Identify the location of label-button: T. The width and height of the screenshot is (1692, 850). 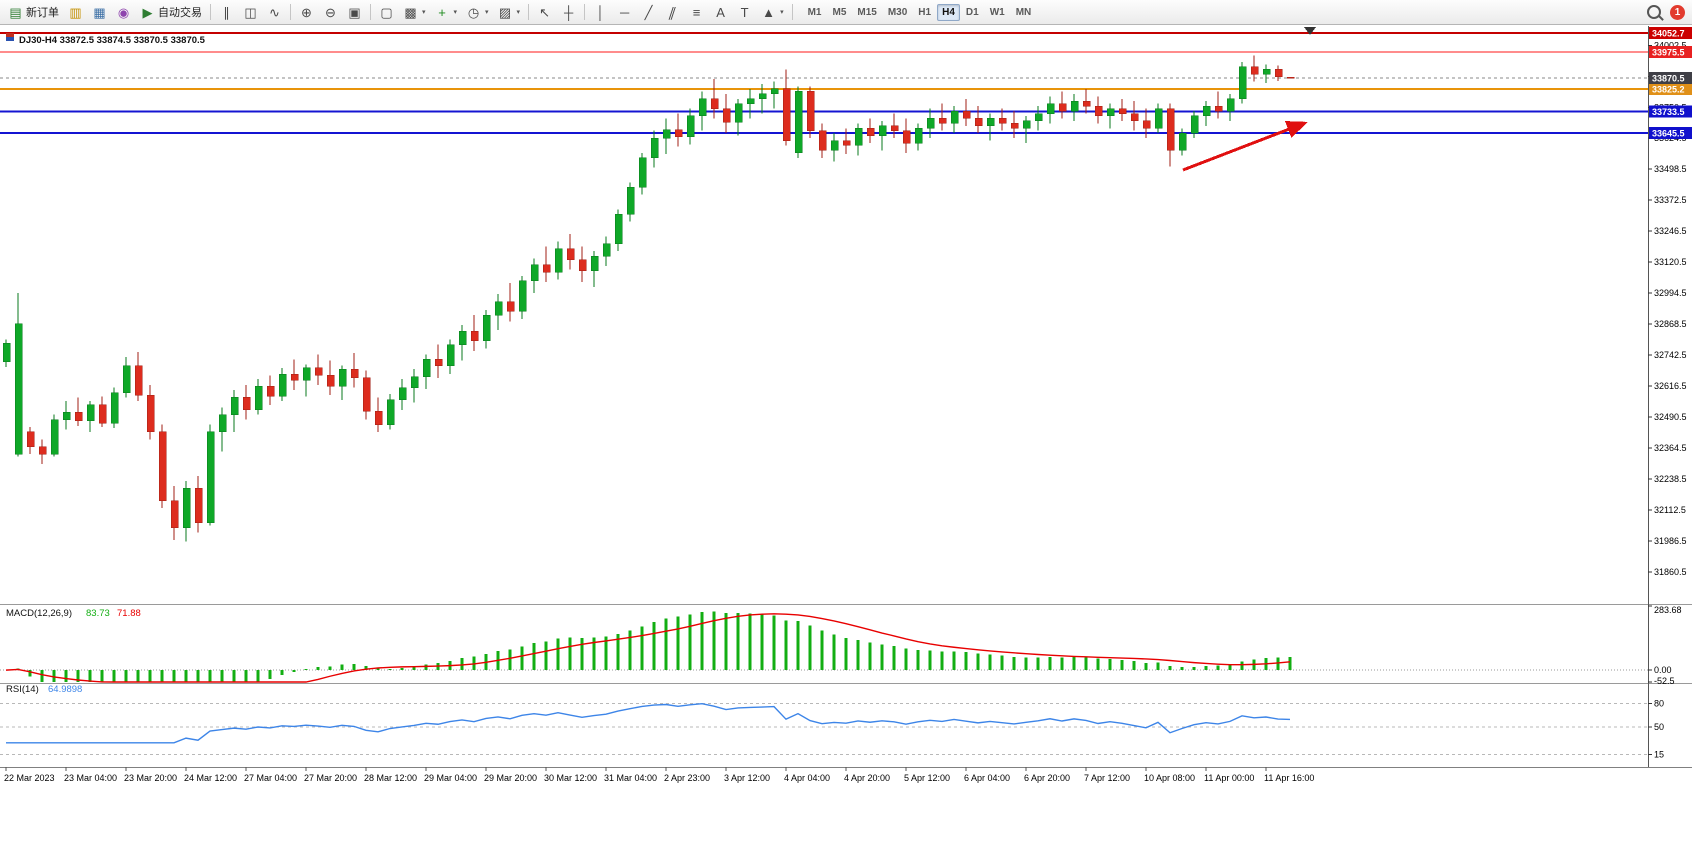
(744, 12).